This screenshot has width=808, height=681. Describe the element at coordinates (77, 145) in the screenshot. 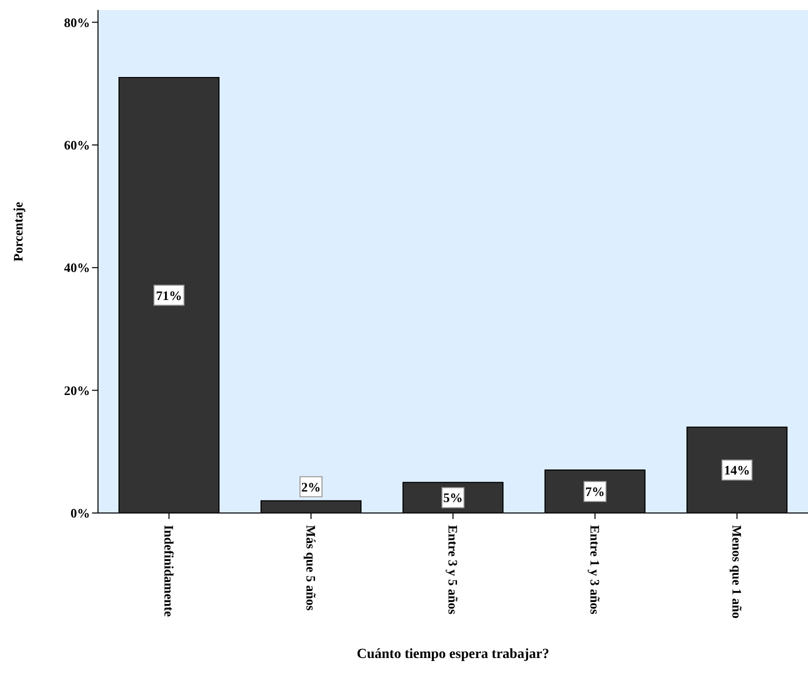

I see `y-tick-label: 60%` at that location.